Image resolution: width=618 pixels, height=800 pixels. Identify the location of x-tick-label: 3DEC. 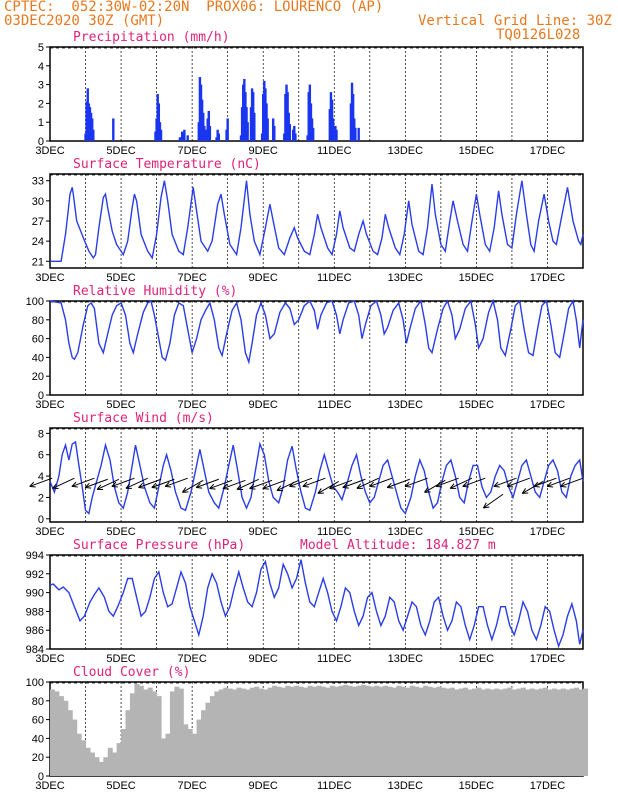
(49, 659).